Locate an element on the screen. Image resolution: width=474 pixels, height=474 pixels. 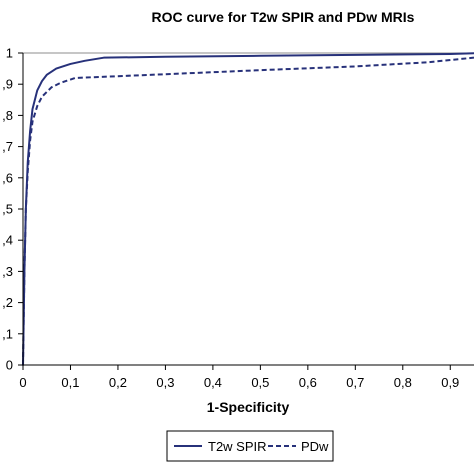
y-tick-label: ,8 is located at coordinates (7, 115).